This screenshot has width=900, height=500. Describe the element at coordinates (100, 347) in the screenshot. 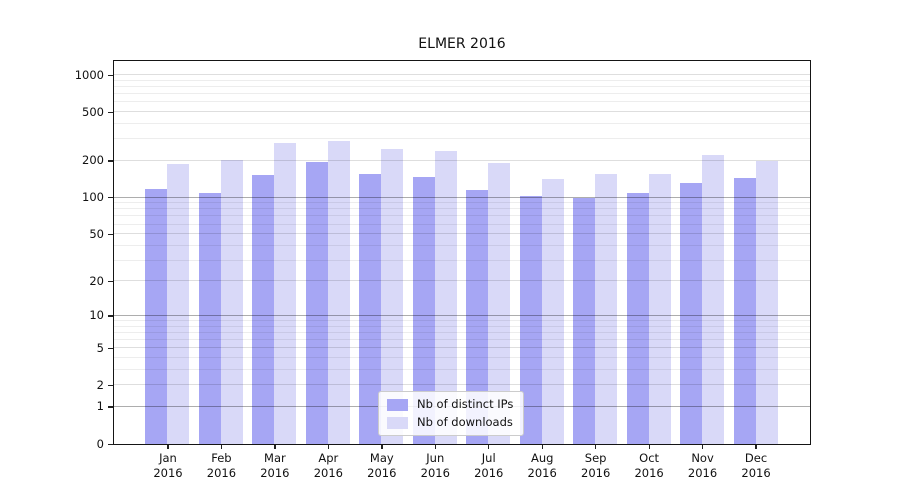

I see `y-tick-label-5: 5` at that location.